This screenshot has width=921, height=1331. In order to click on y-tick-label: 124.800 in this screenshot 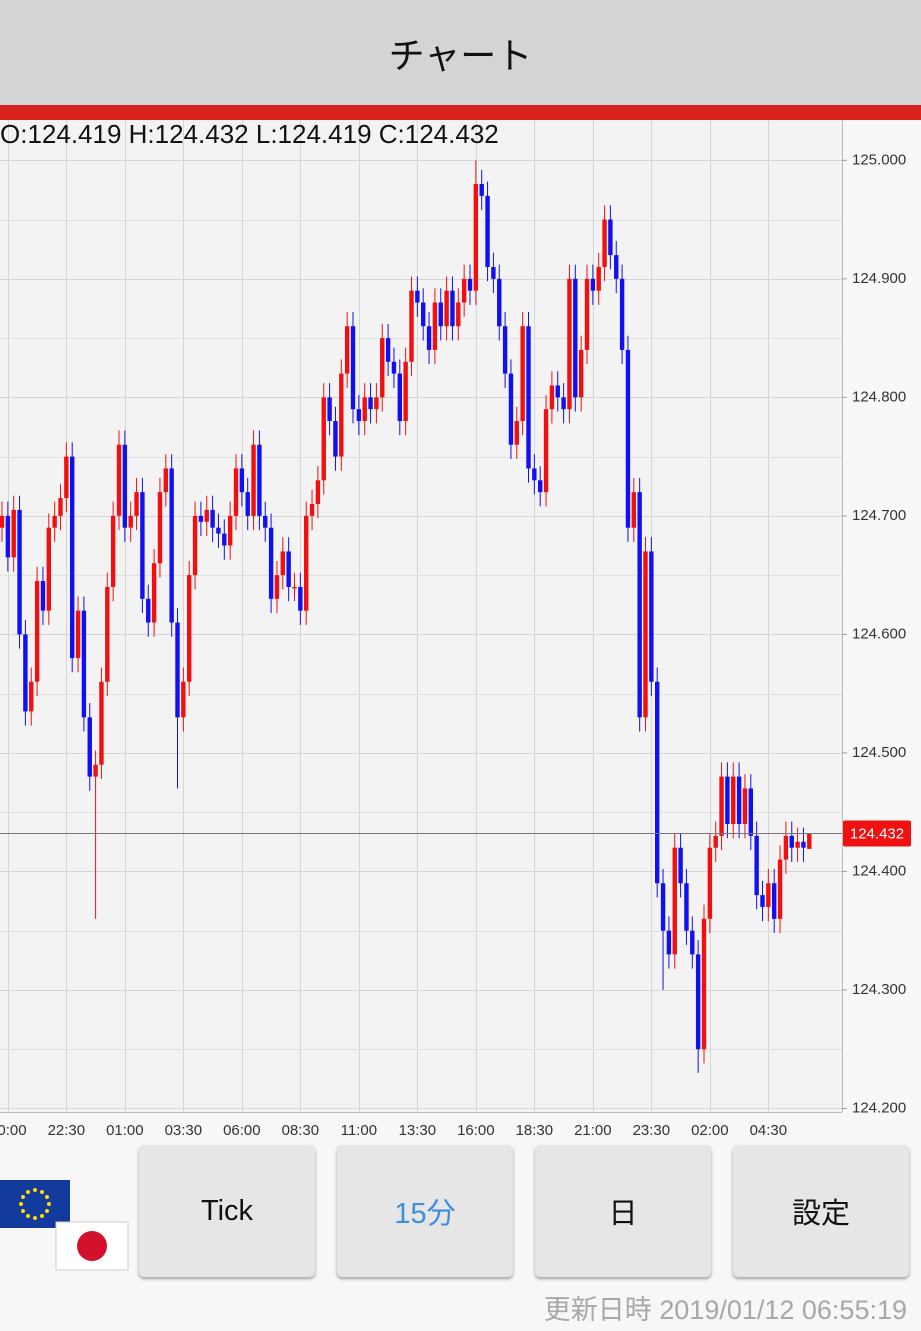, I will do `click(879, 396)`.